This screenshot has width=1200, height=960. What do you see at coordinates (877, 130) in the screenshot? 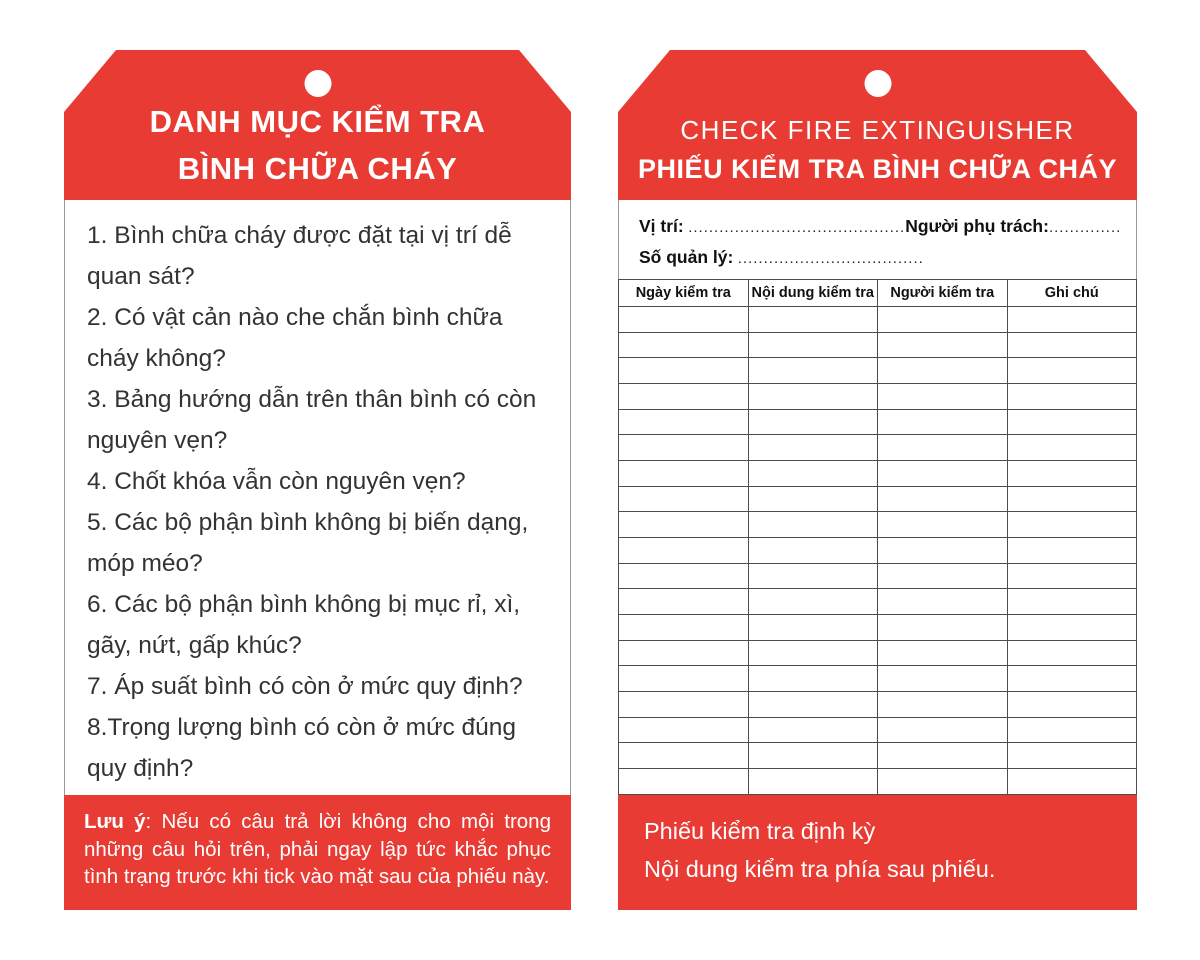
I see `title-english: CHECK FIRE EXTINGUISHER` at bounding box center [877, 130].